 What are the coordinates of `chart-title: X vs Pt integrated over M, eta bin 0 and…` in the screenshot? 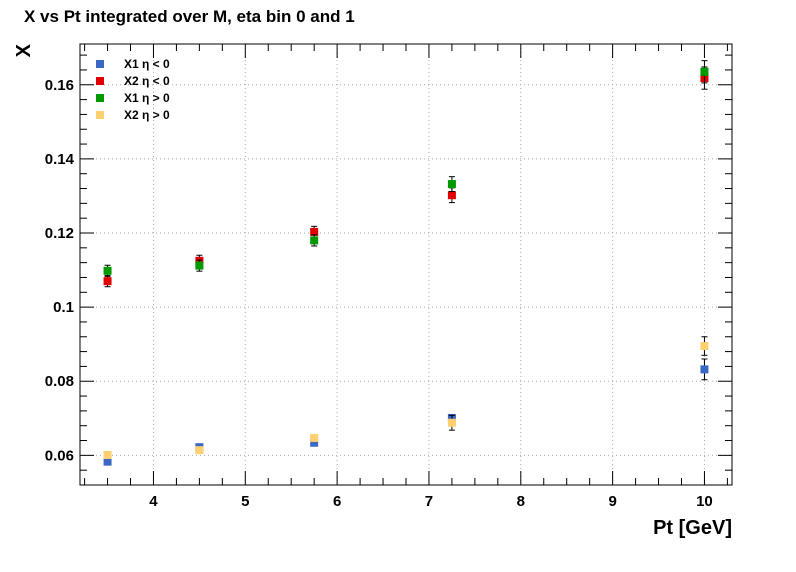 It's located at (189, 16).